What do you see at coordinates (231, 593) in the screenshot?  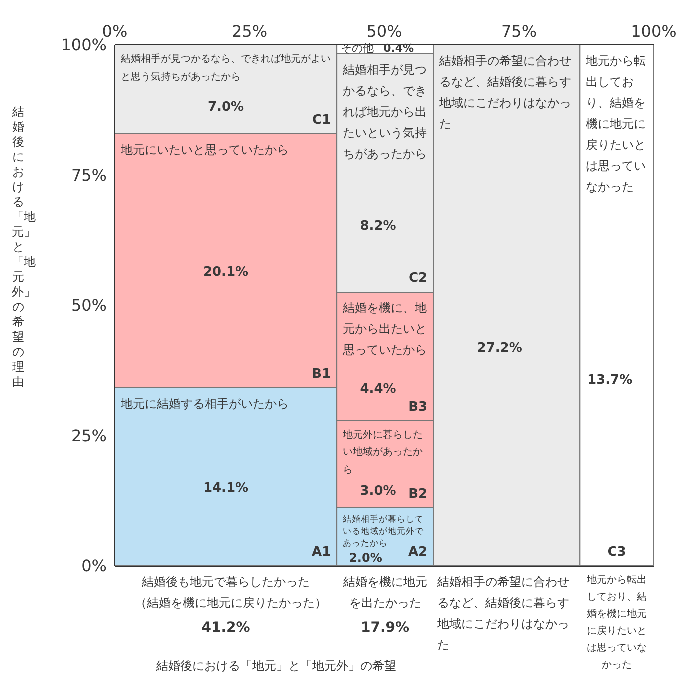 I see `text: 結婚後も地元で暮らしたかった（結婚を機に地元に戻りたかった）` at bounding box center [231, 593].